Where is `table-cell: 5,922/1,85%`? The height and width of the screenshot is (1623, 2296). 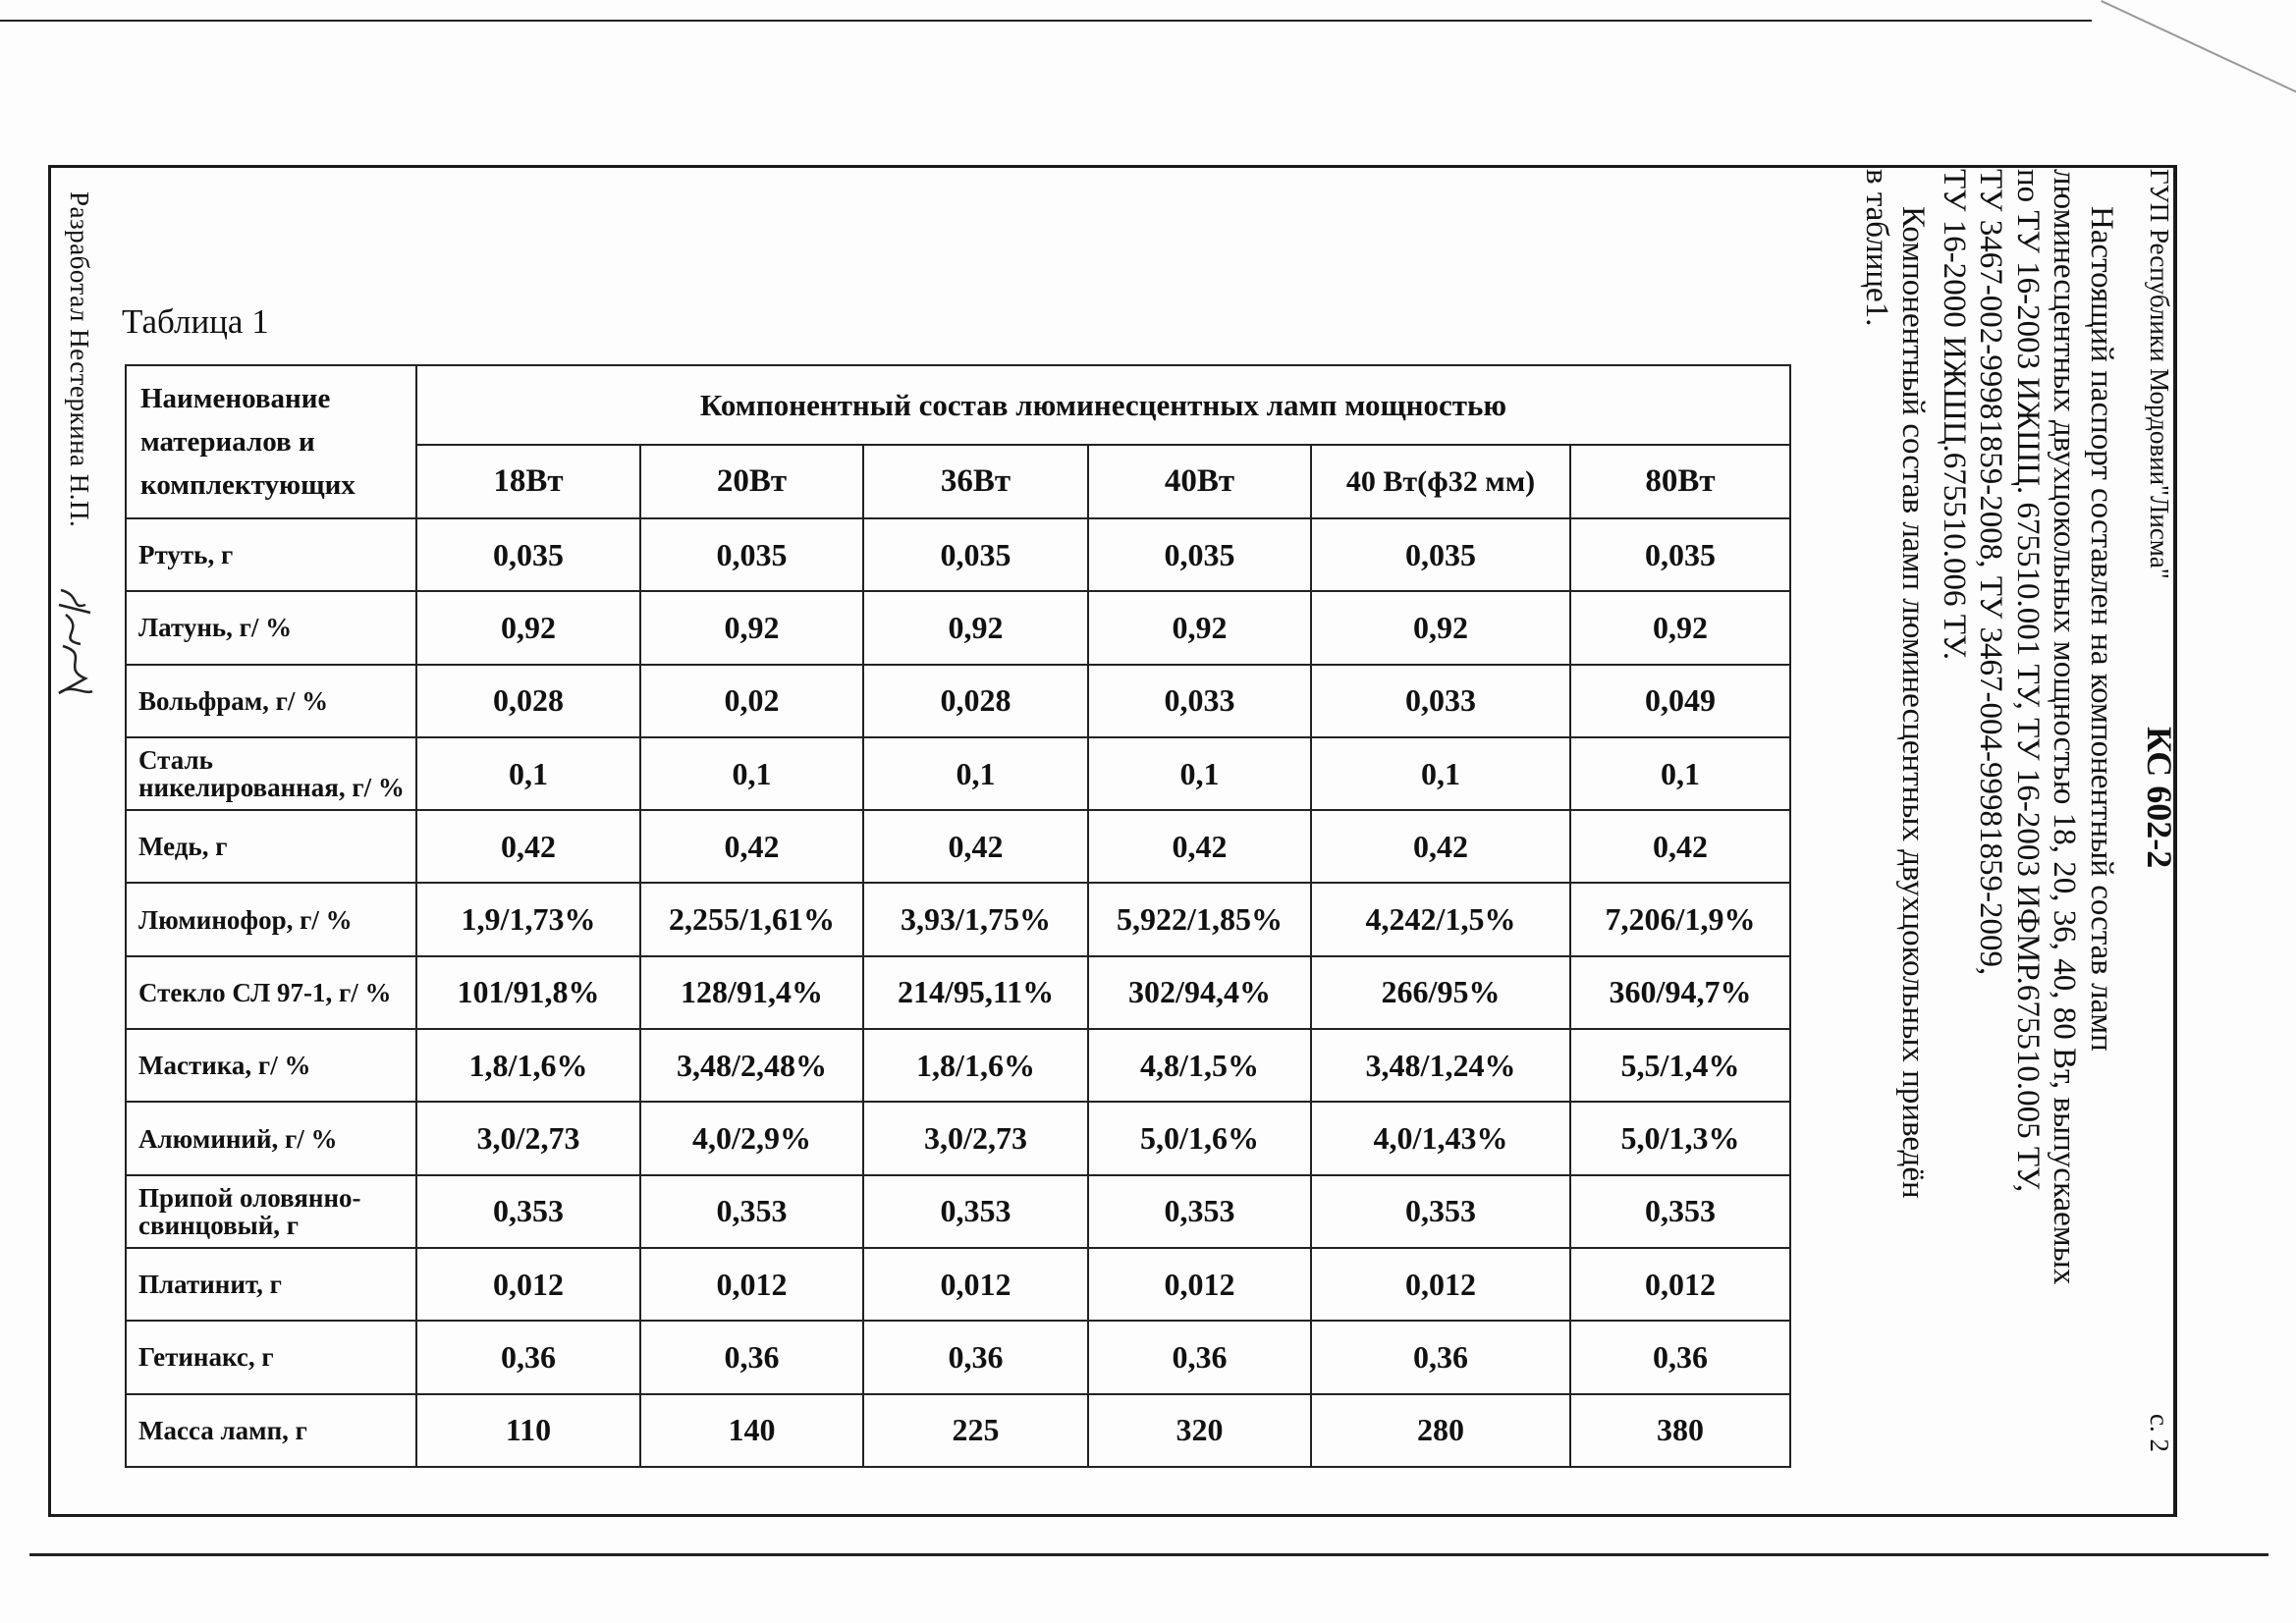 table-cell: 5,922/1,85% is located at coordinates (1199, 919).